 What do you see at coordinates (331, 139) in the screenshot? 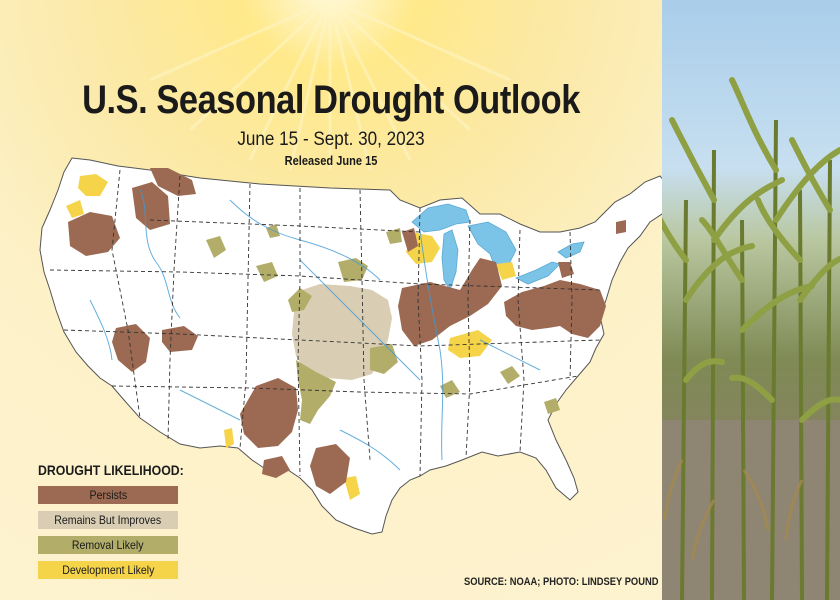
I see `date-range: June 15 - Sept. 30, 2023` at bounding box center [331, 139].